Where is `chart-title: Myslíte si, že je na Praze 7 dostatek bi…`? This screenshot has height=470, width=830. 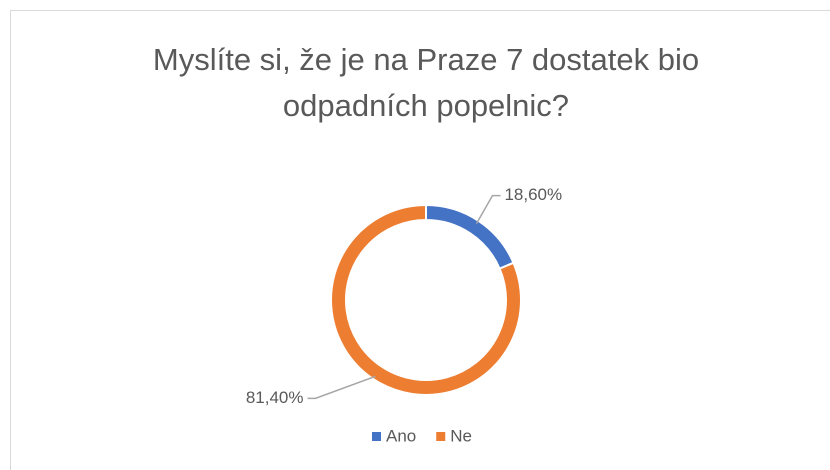 chart-title: Myslíte si, že je na Praze 7 dostatek bi… is located at coordinates (426, 59).